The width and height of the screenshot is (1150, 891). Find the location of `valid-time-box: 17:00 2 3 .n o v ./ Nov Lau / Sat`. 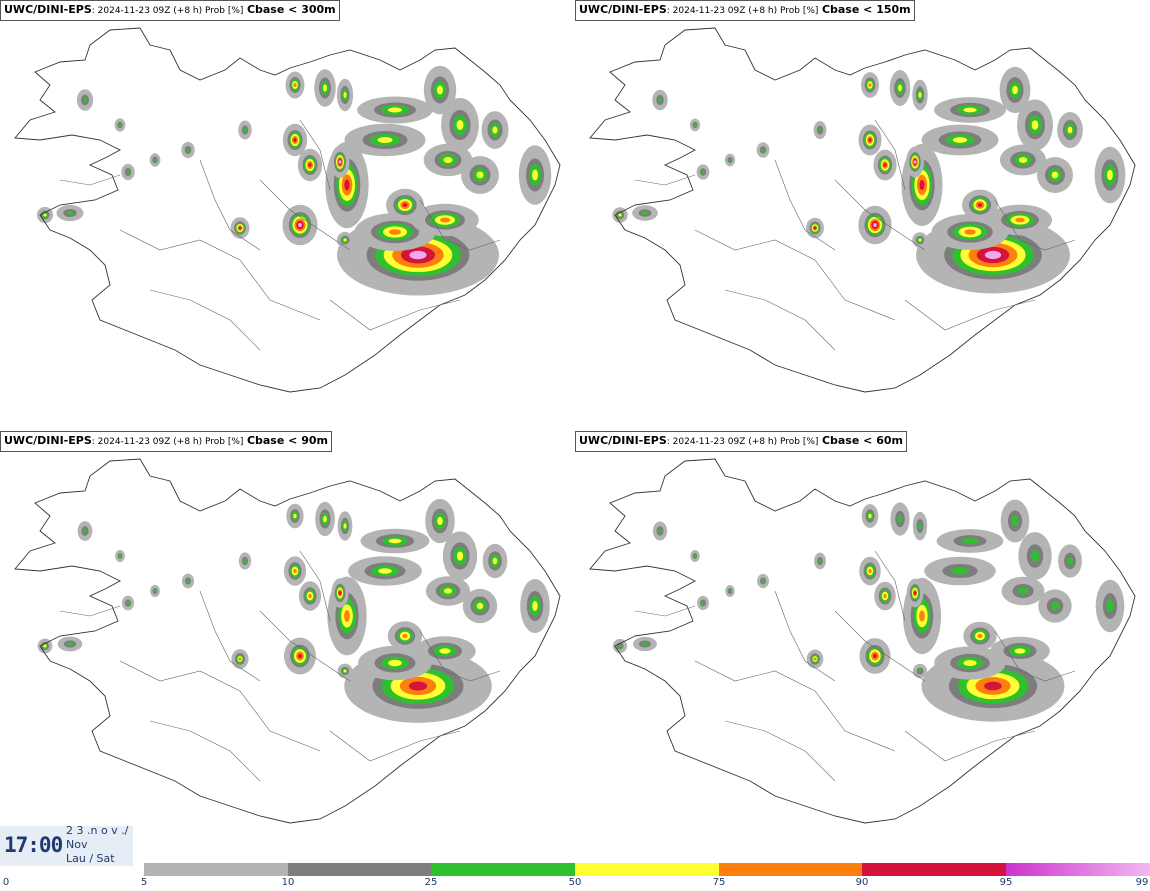

valid-time-box: 17:00 2 3 .n o v ./ Nov Lau / Sat is located at coordinates (66, 846).